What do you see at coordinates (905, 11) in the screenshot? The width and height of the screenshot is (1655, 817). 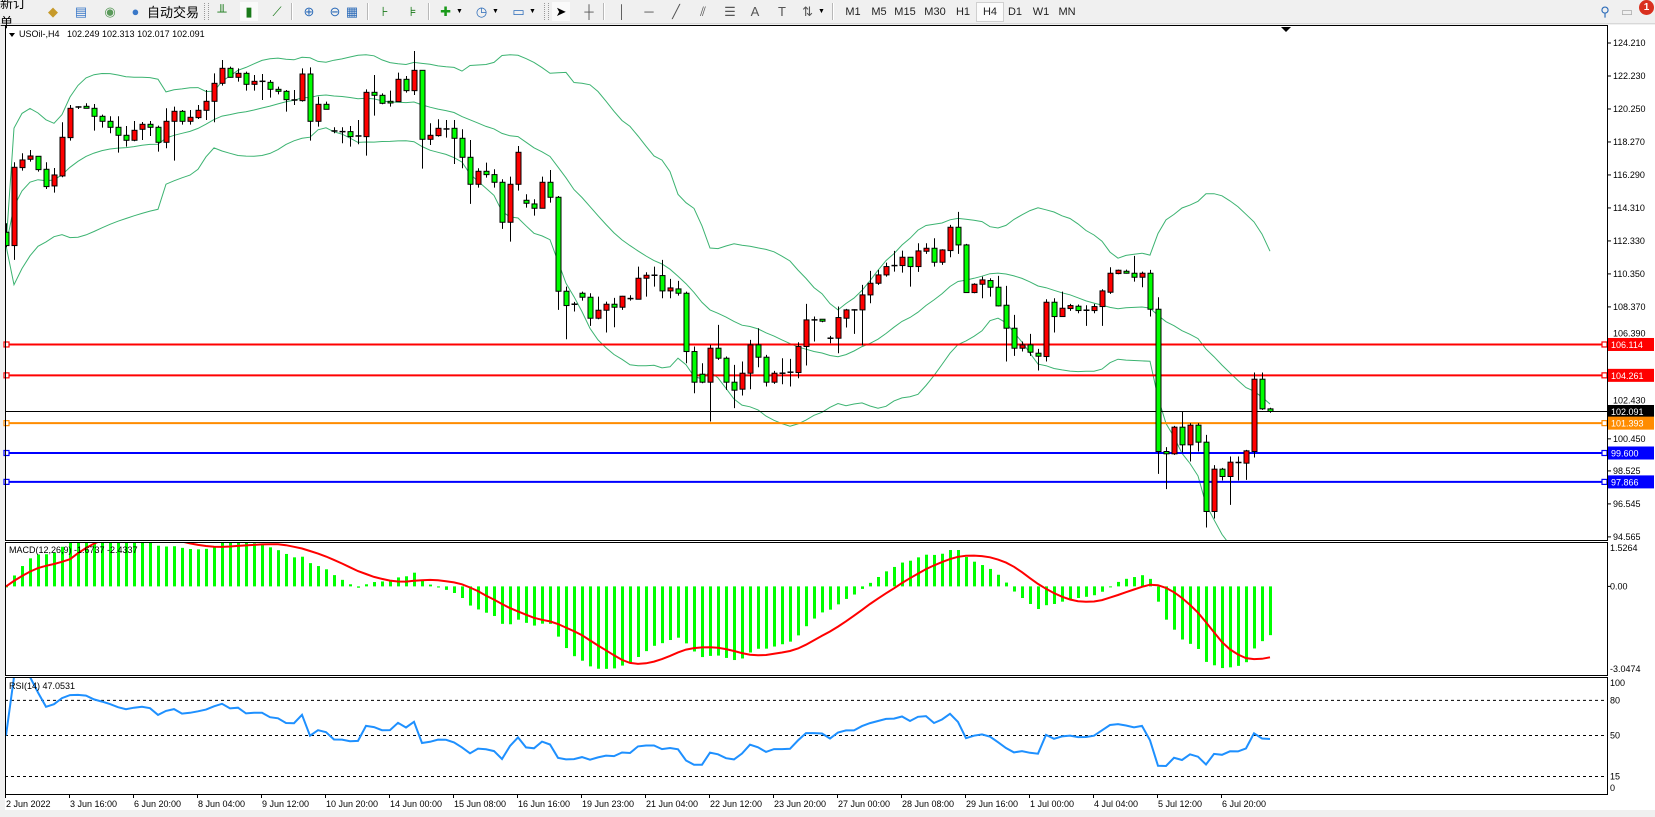 I see `period-m15-button: M15` at bounding box center [905, 11].